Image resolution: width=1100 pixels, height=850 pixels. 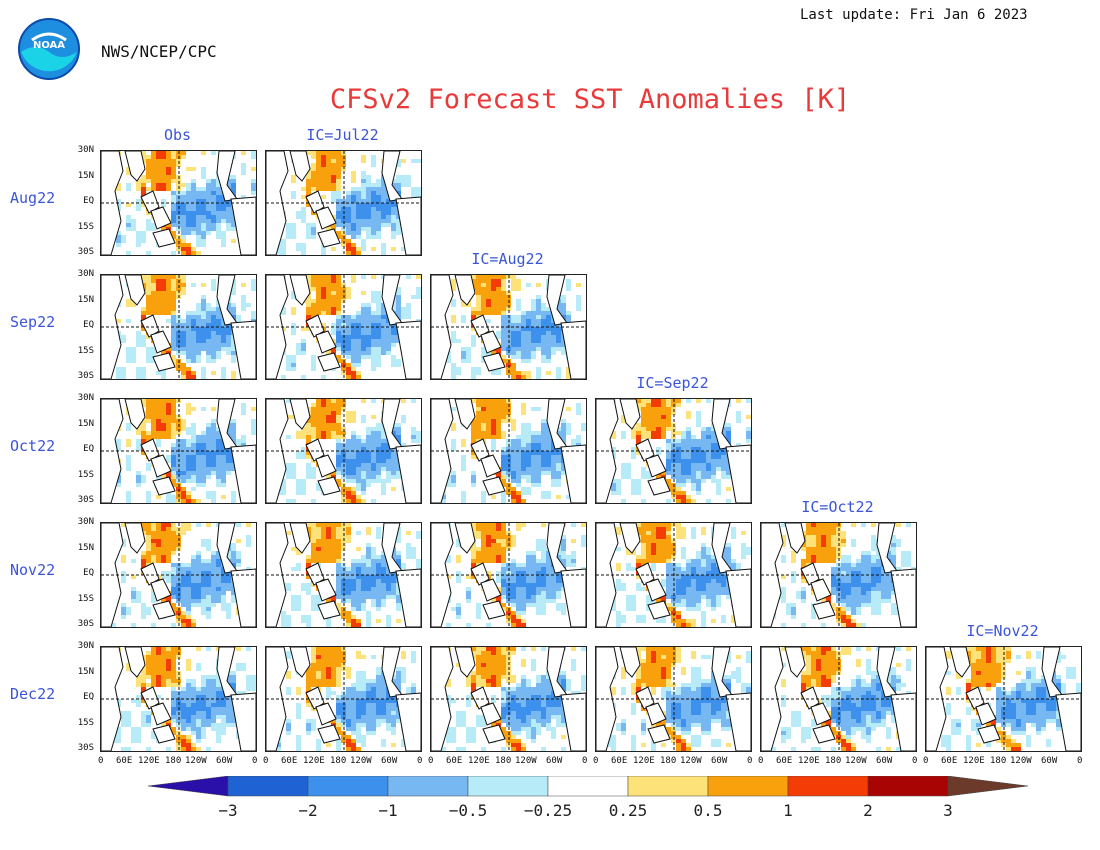 What do you see at coordinates (196, 761) in the screenshot?
I see `lon-tick: 120W` at bounding box center [196, 761].